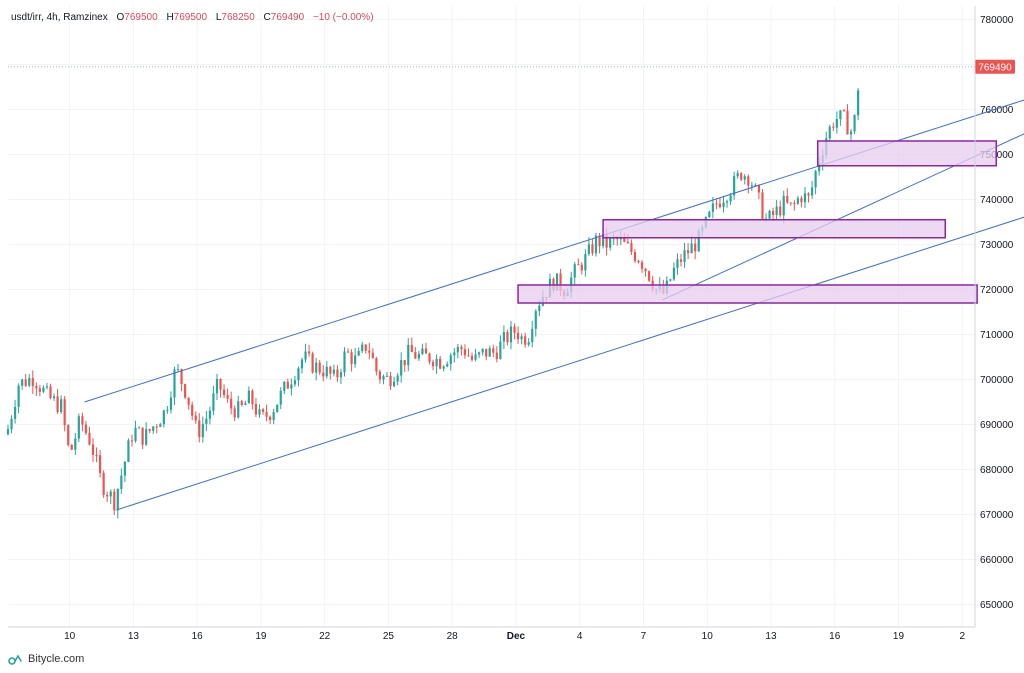 This screenshot has width=1024, height=673. What do you see at coordinates (218, 17) in the screenshot?
I see `legend-low-label: L` at bounding box center [218, 17].